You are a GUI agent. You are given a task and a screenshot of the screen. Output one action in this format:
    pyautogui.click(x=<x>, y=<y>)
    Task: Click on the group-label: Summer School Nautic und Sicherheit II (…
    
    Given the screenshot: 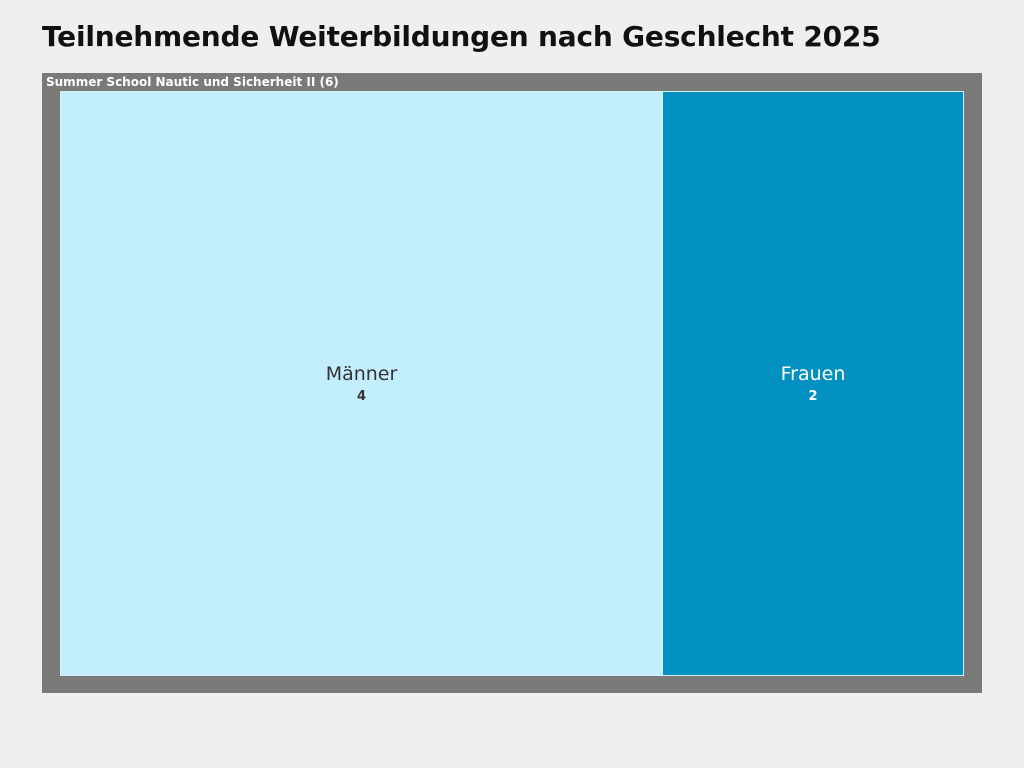 What is the action you would take?
    pyautogui.click(x=192, y=82)
    